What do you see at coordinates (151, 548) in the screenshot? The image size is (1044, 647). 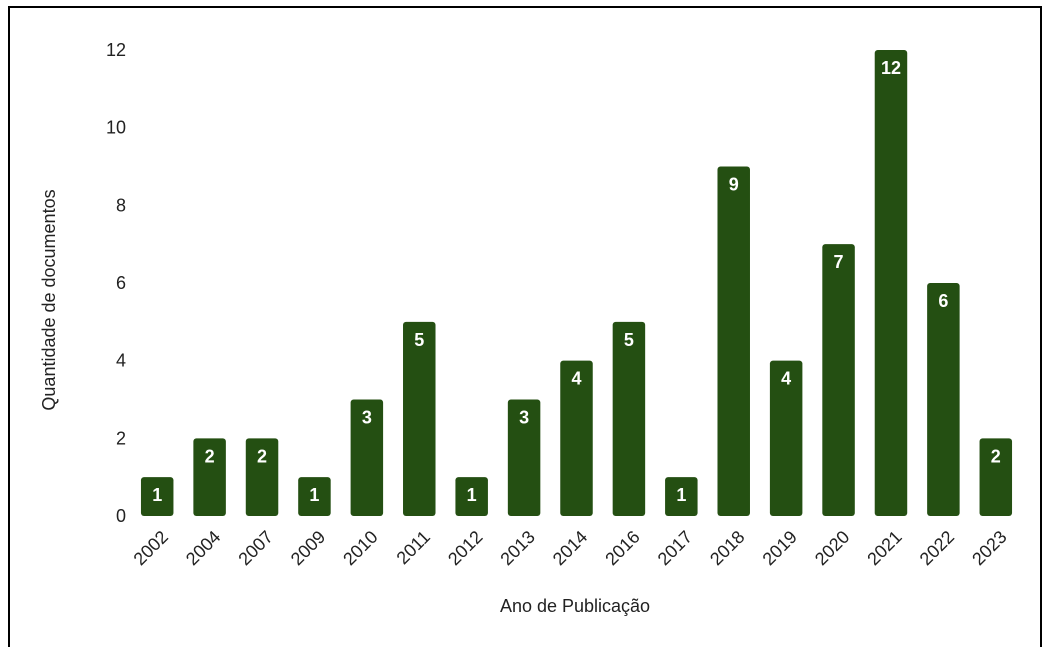 I see `x-tick-label: 2002` at bounding box center [151, 548].